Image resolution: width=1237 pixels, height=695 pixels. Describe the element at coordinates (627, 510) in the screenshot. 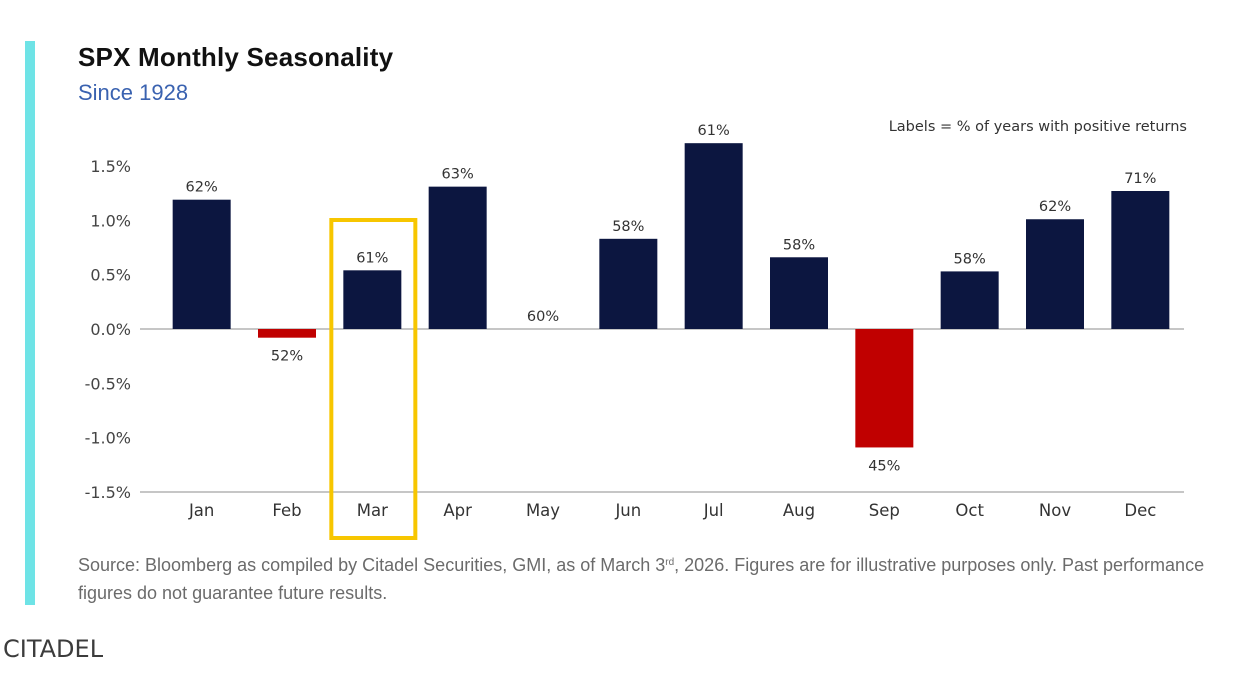

I see `x-tick-label-jun: Jun` at that location.